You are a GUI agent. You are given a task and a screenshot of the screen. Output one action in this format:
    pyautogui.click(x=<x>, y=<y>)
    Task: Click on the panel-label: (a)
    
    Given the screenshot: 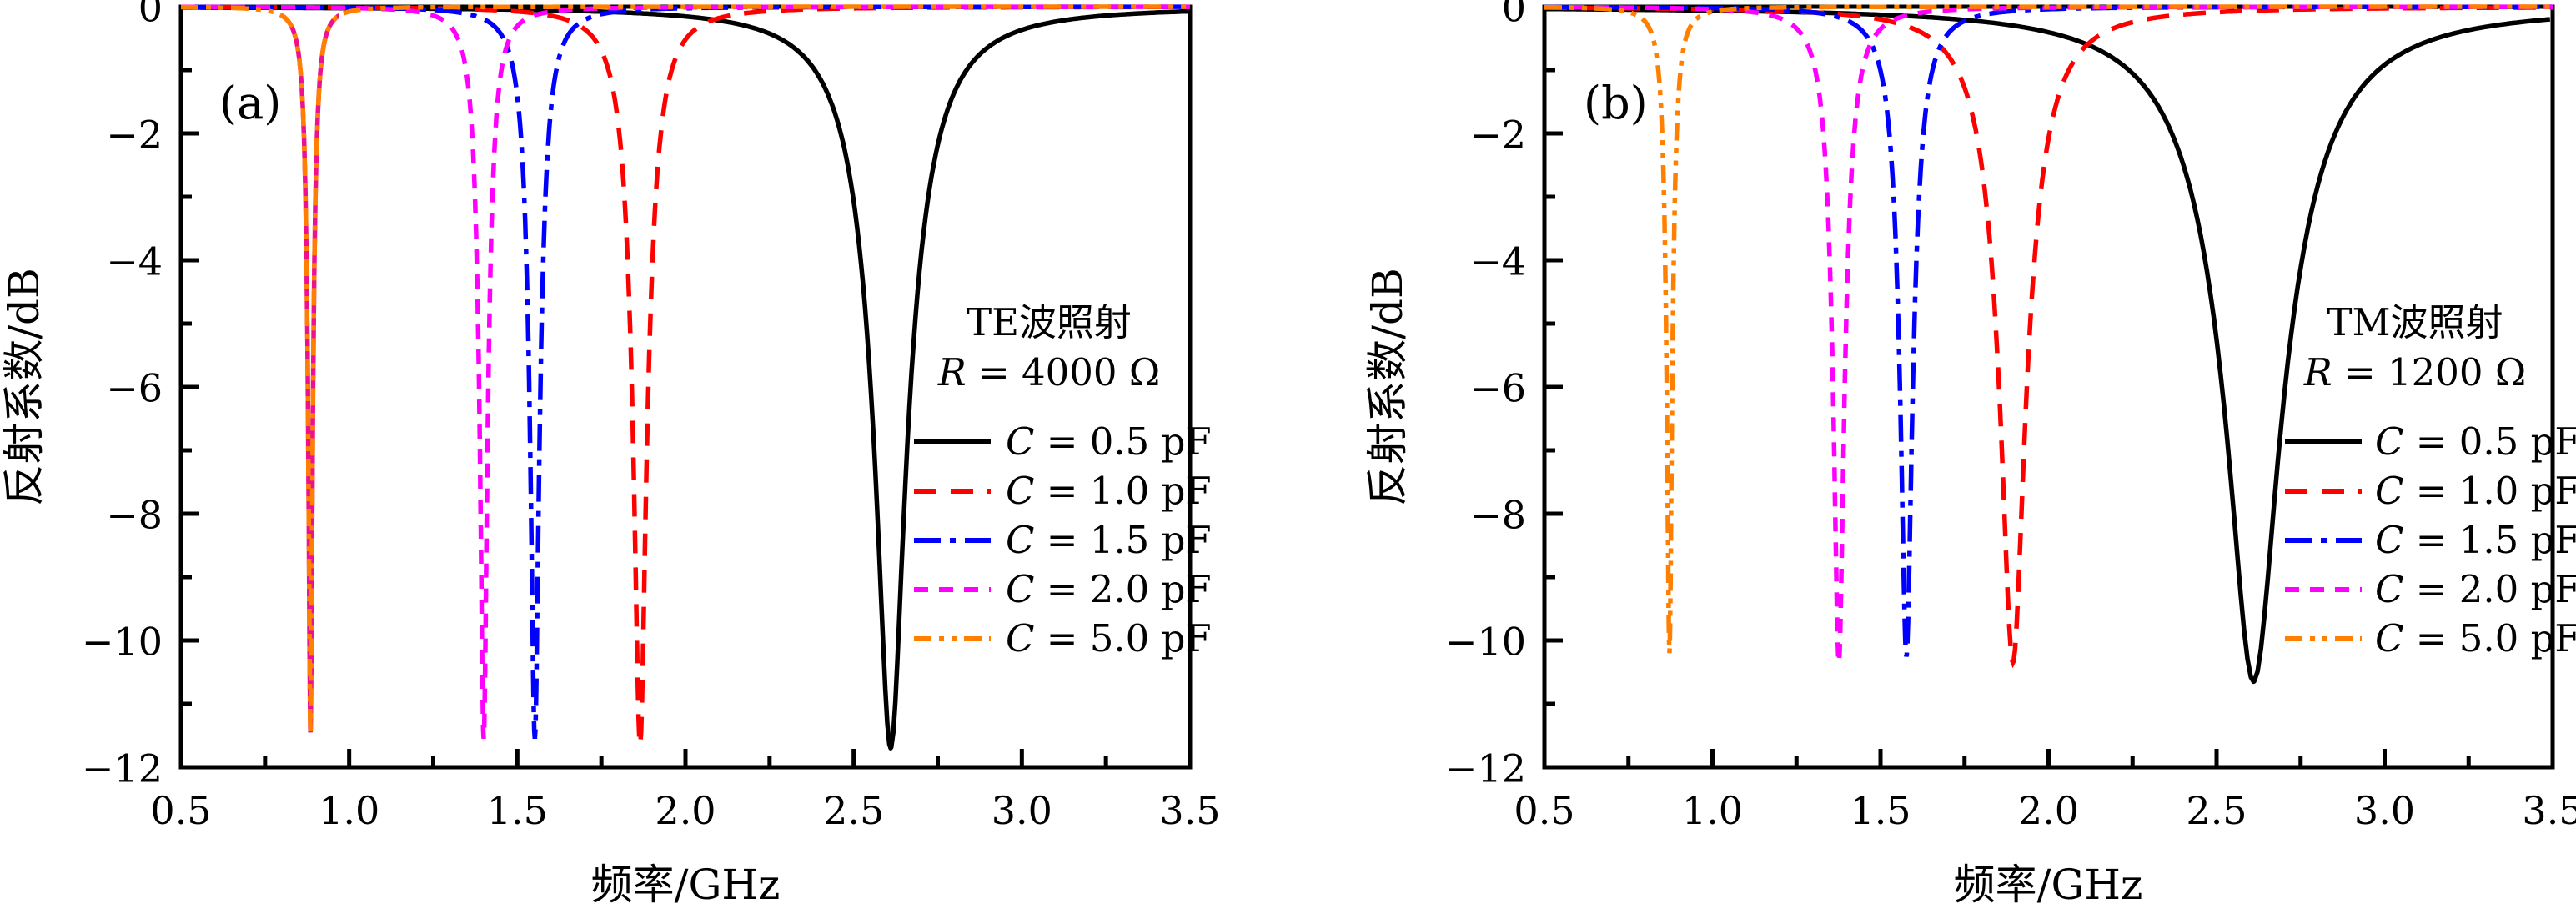 What is the action you would take?
    pyautogui.click(x=250, y=103)
    